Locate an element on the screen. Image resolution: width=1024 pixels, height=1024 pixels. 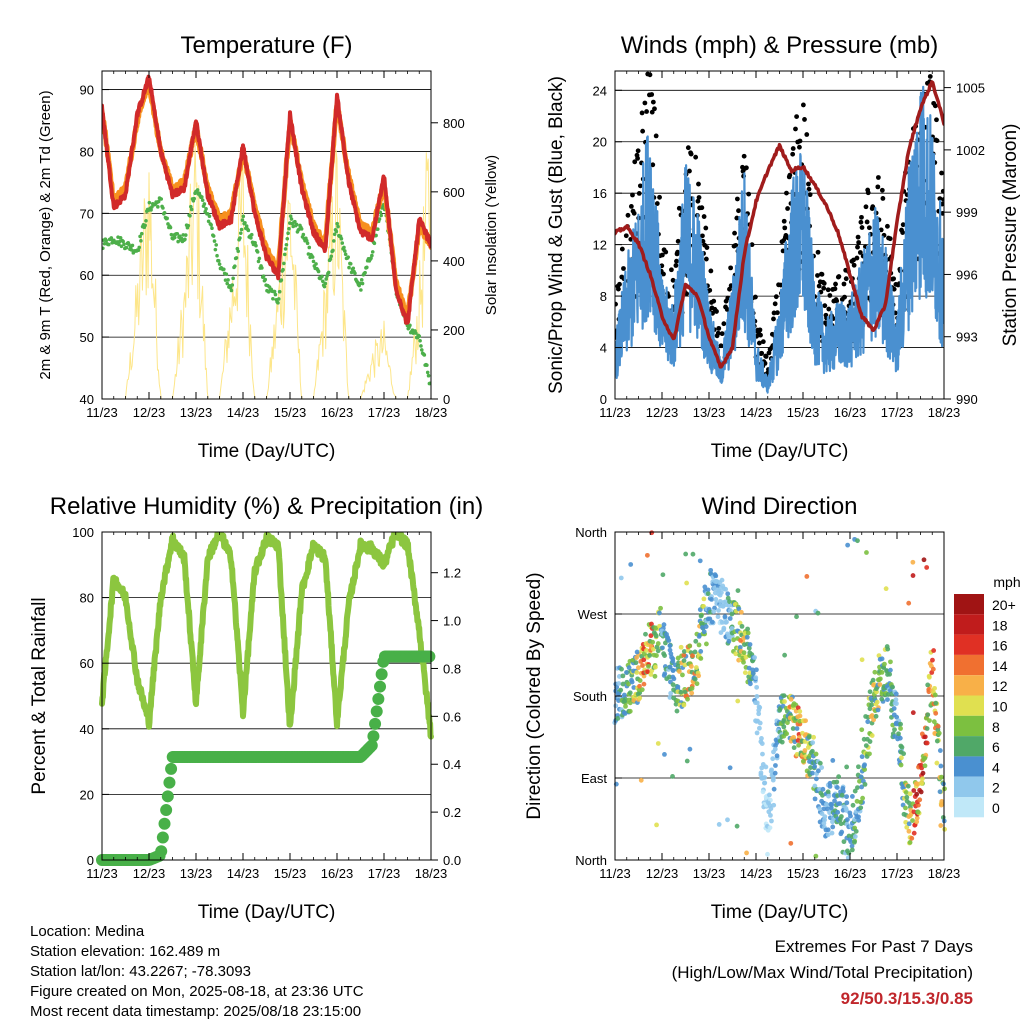
x-tick-label: 11/23 is located at coordinates (615, 412).